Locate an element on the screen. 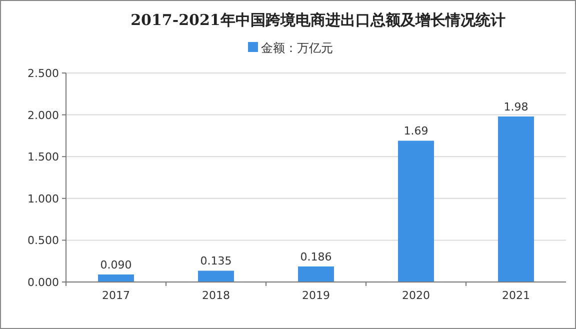 The width and height of the screenshot is (576, 329). x-tick-label: 2021 is located at coordinates (516, 295).